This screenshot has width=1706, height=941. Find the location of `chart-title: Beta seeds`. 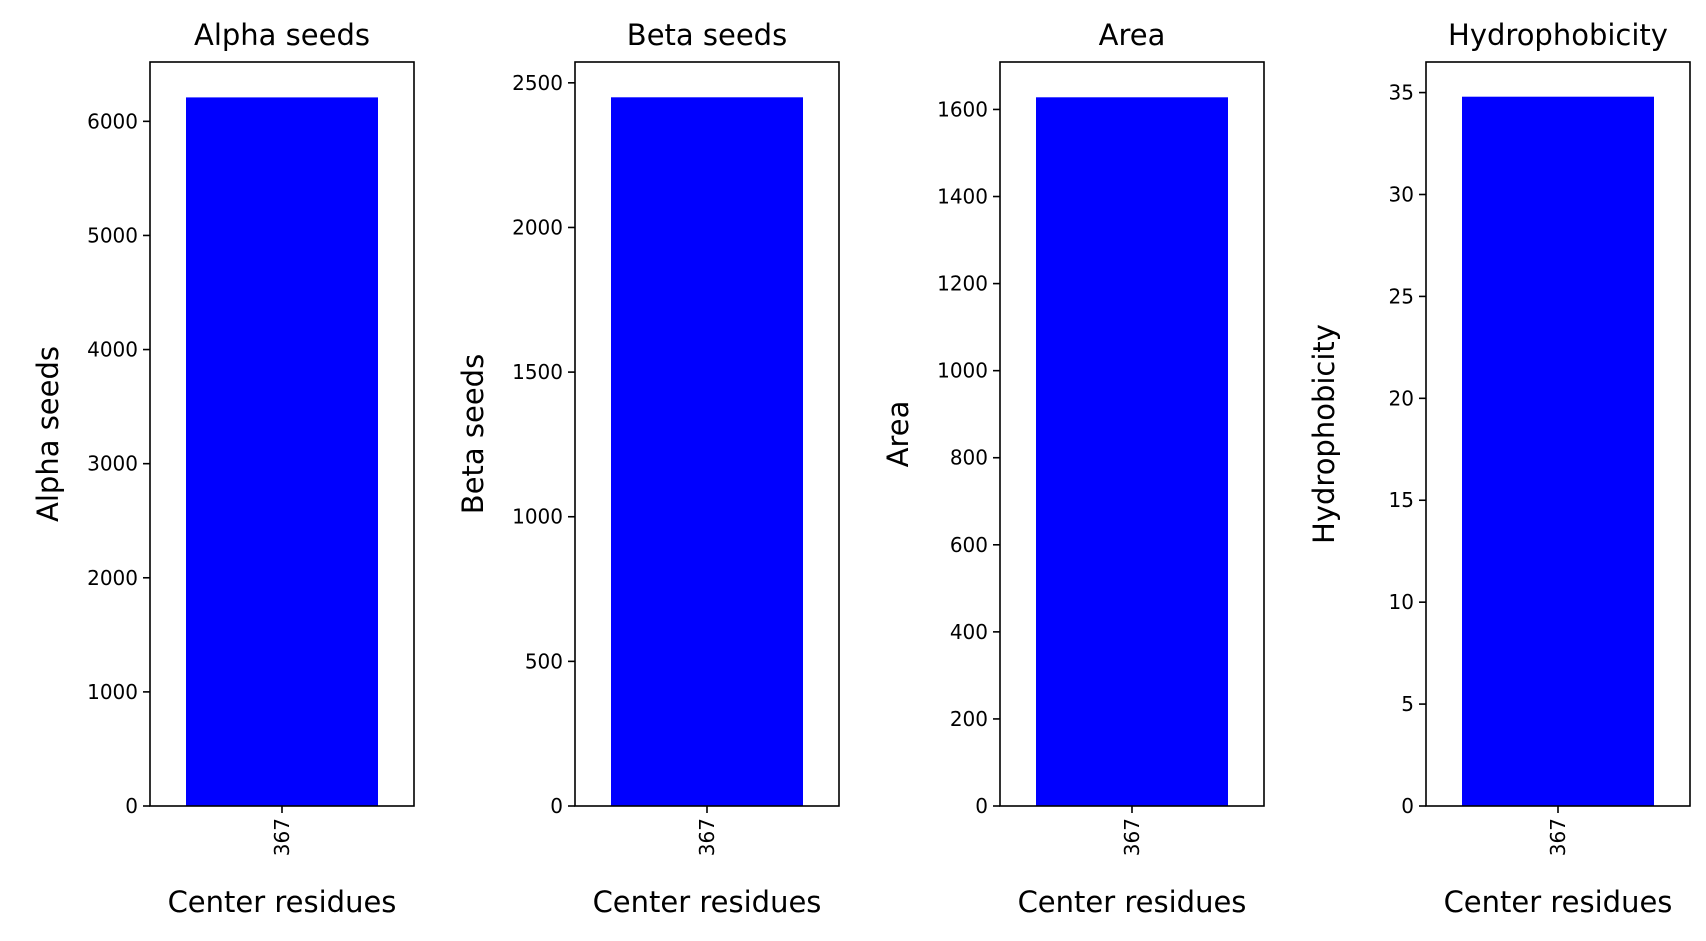

chart-title: Beta seeds is located at coordinates (707, 35).